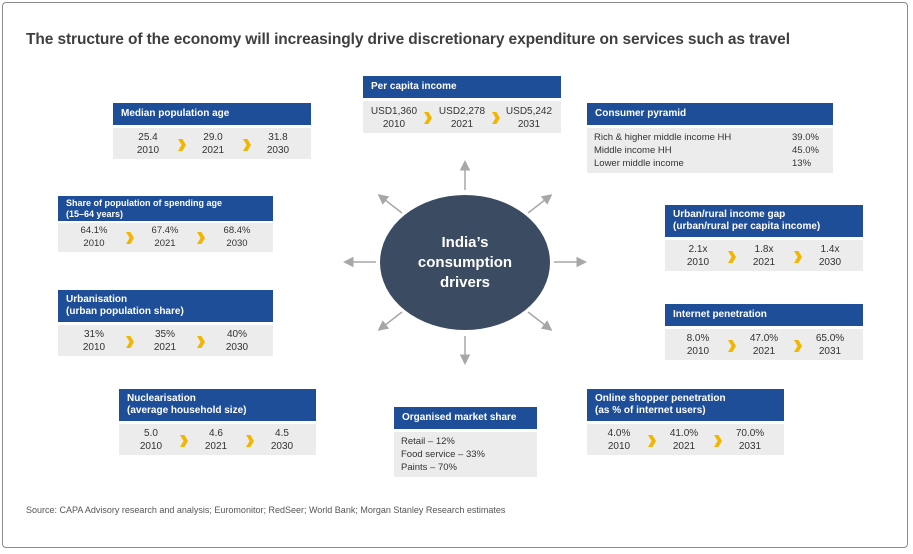 This screenshot has height=554, width=913. Describe the element at coordinates (710, 114) in the screenshot. I see `card-header: Consumer pyramid` at that location.